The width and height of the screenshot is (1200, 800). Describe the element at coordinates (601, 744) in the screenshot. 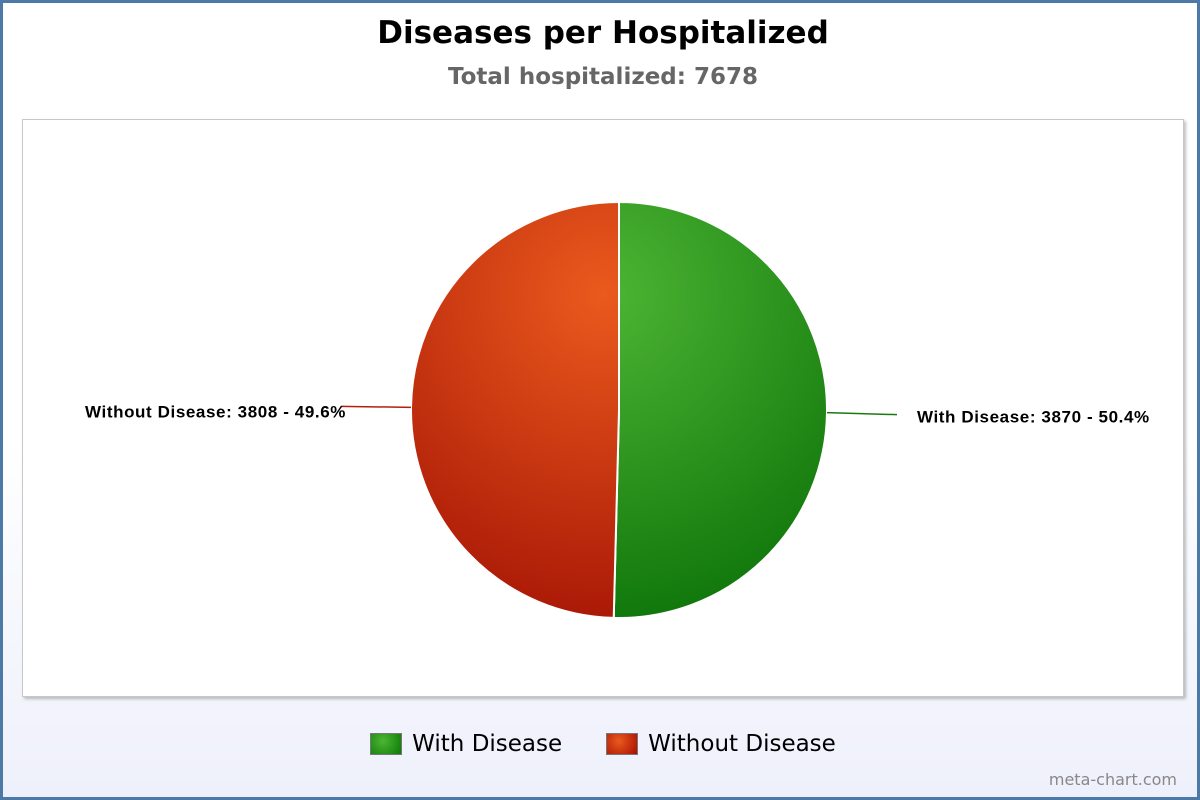

I see `legend: With Disease Without Disease` at that location.